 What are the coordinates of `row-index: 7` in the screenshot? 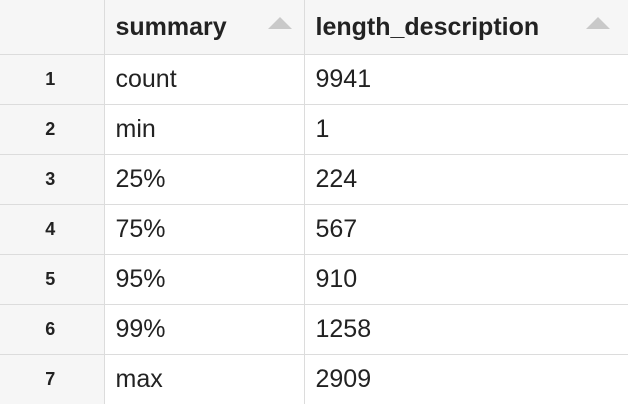 It's located at (52, 379).